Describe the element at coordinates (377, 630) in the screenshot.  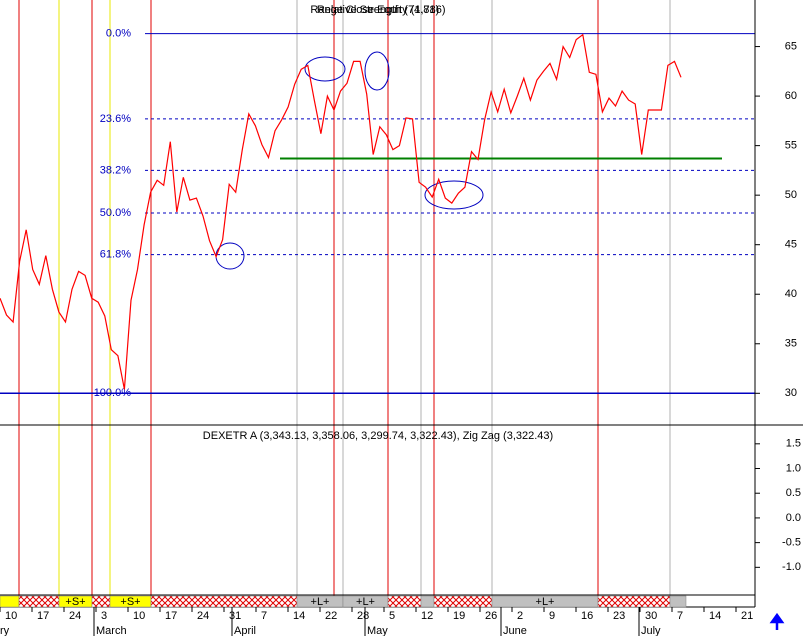
I see `month-label: May` at that location.